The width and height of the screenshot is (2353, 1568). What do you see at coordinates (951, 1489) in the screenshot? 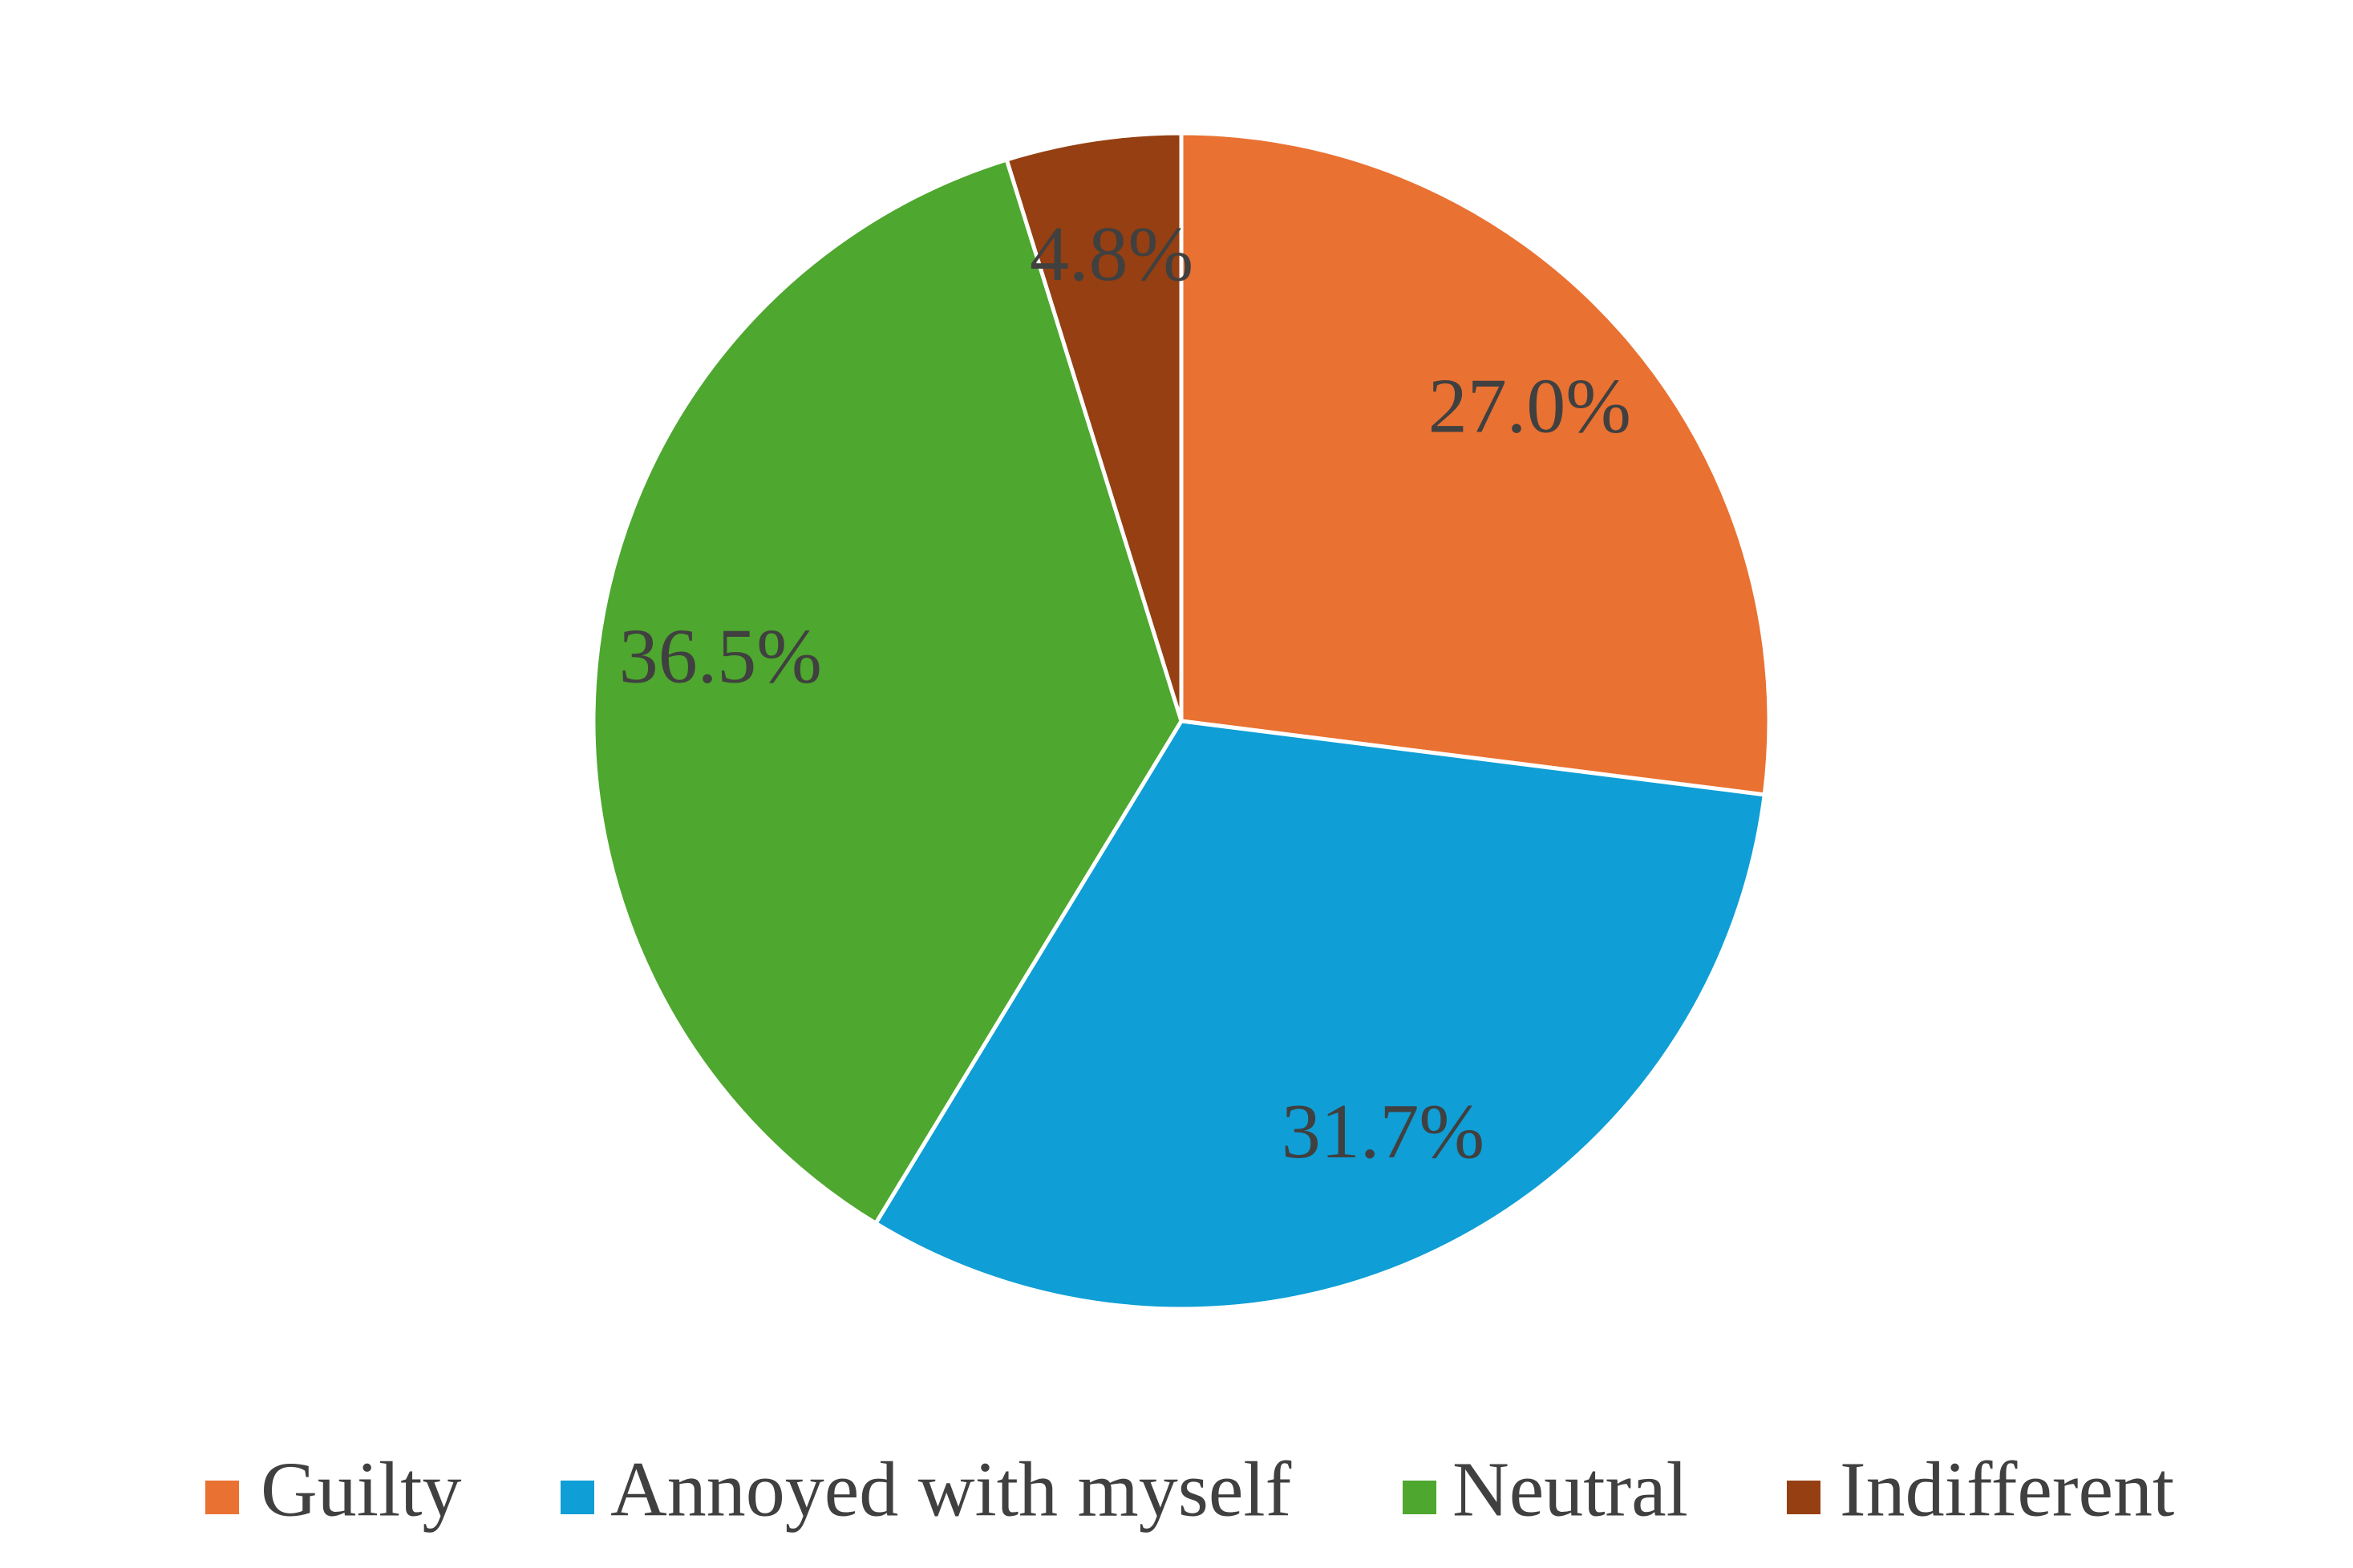
I see `legend-label: Annoyed with myself` at bounding box center [951, 1489].